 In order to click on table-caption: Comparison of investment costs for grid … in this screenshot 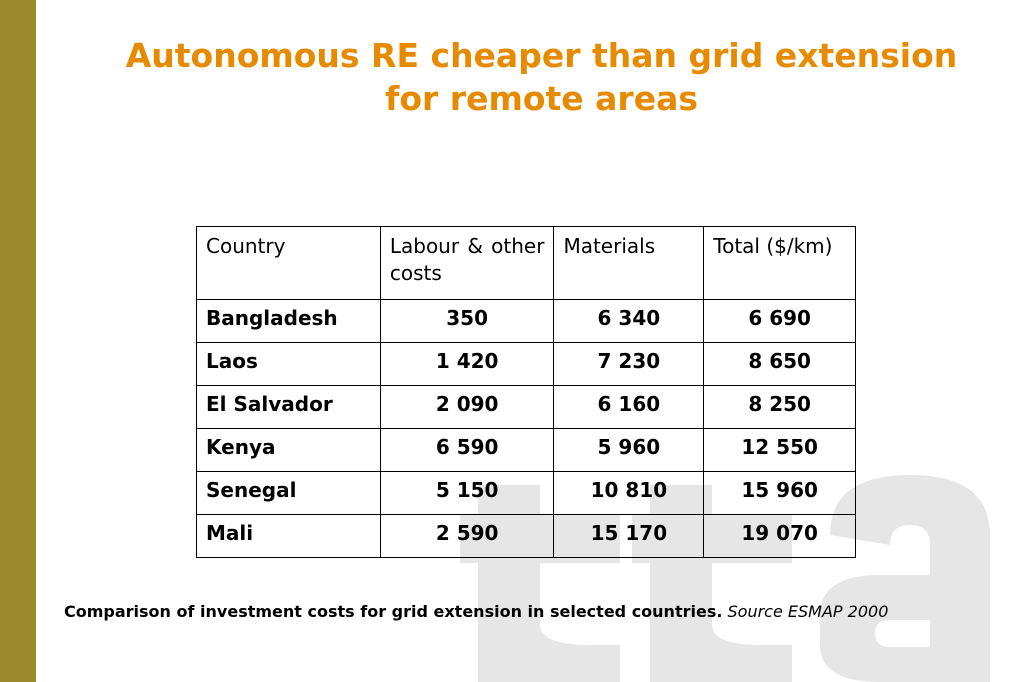, I will do `click(539, 611)`.